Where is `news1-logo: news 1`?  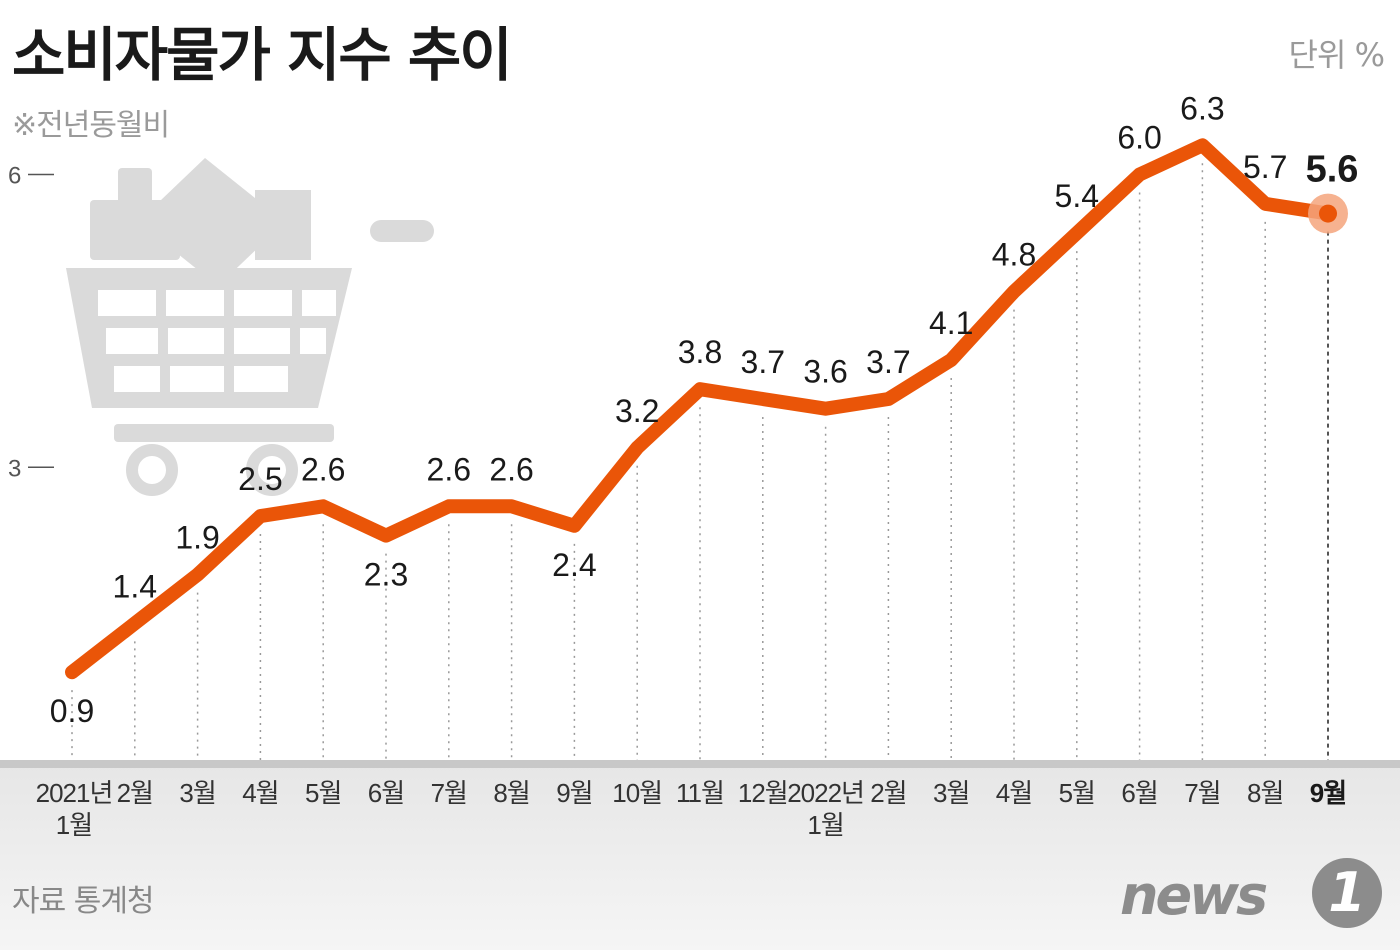
news1-logo: news 1 is located at coordinates (1251, 894).